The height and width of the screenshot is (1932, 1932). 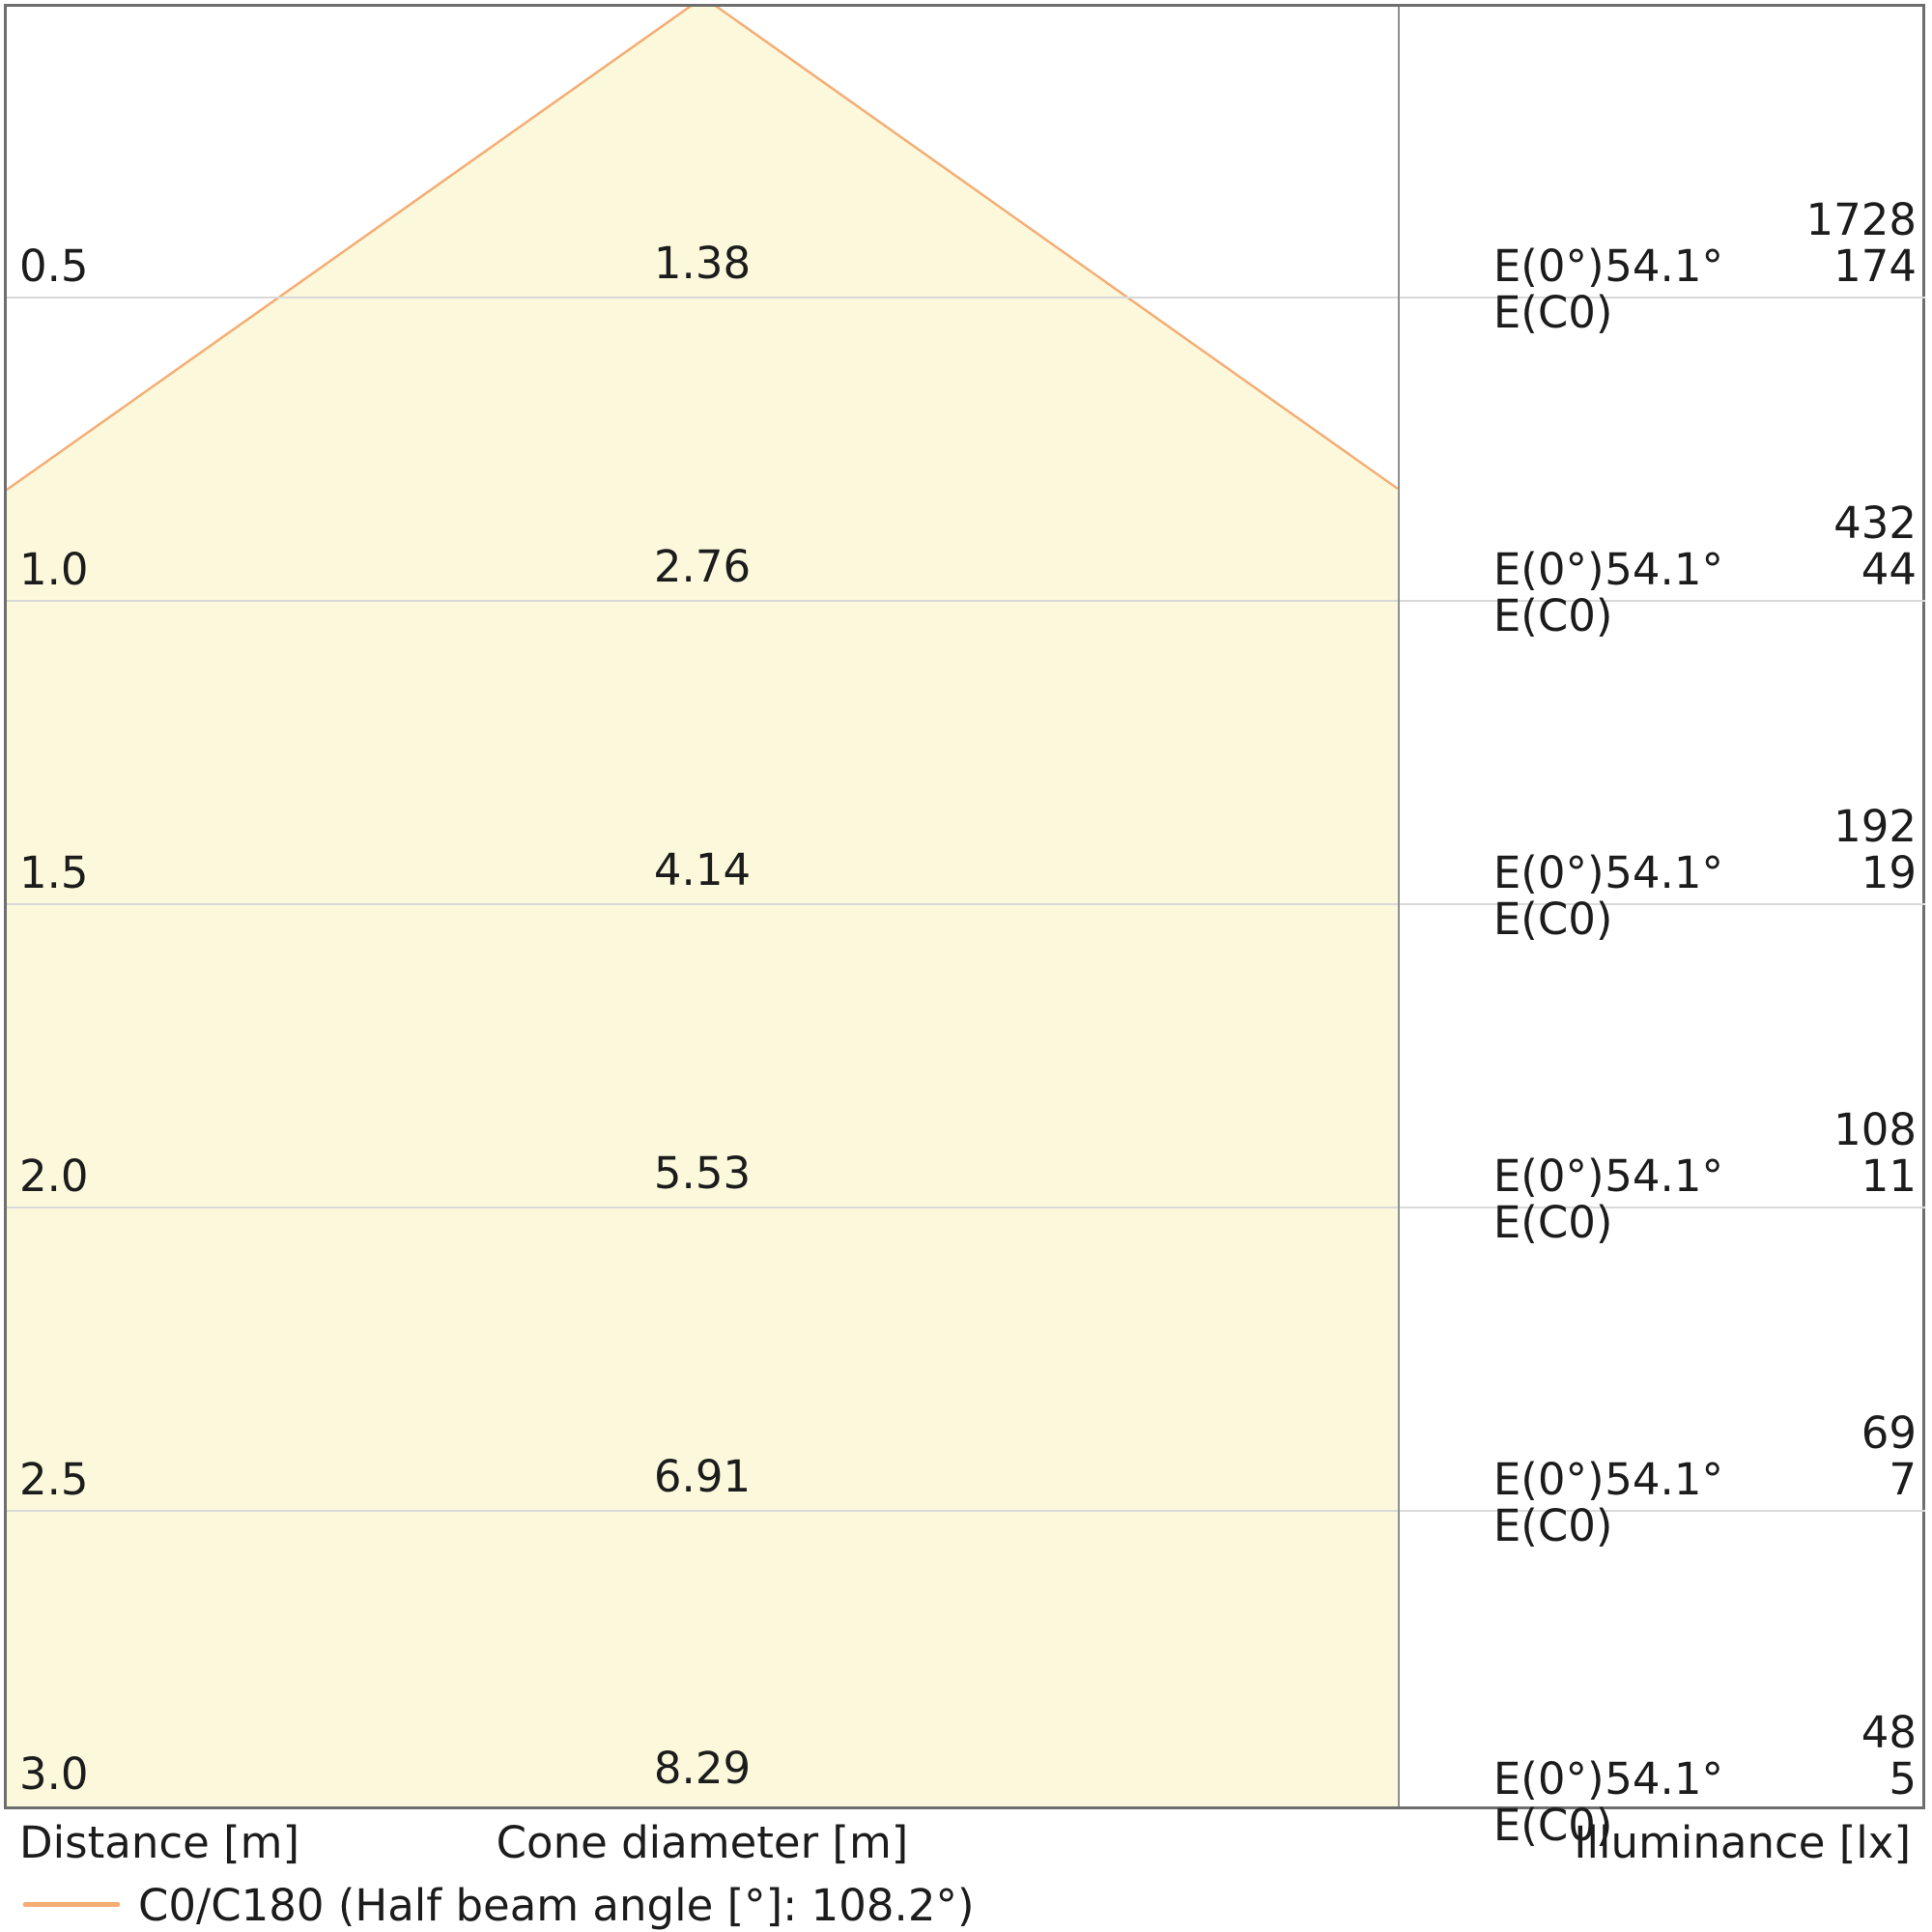 I want to click on ec0-line: E(C0) 54.1° 11, so click(x=1663, y=1198).